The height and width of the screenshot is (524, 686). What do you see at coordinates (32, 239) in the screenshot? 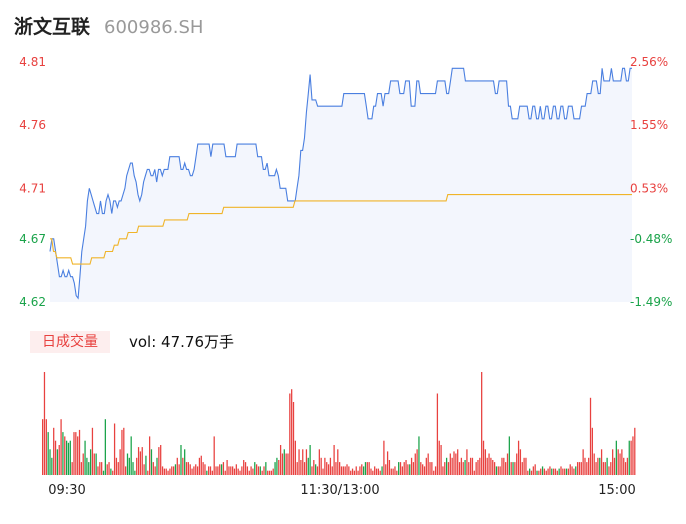
I see `y-tick-label: 4.67` at bounding box center [32, 239].